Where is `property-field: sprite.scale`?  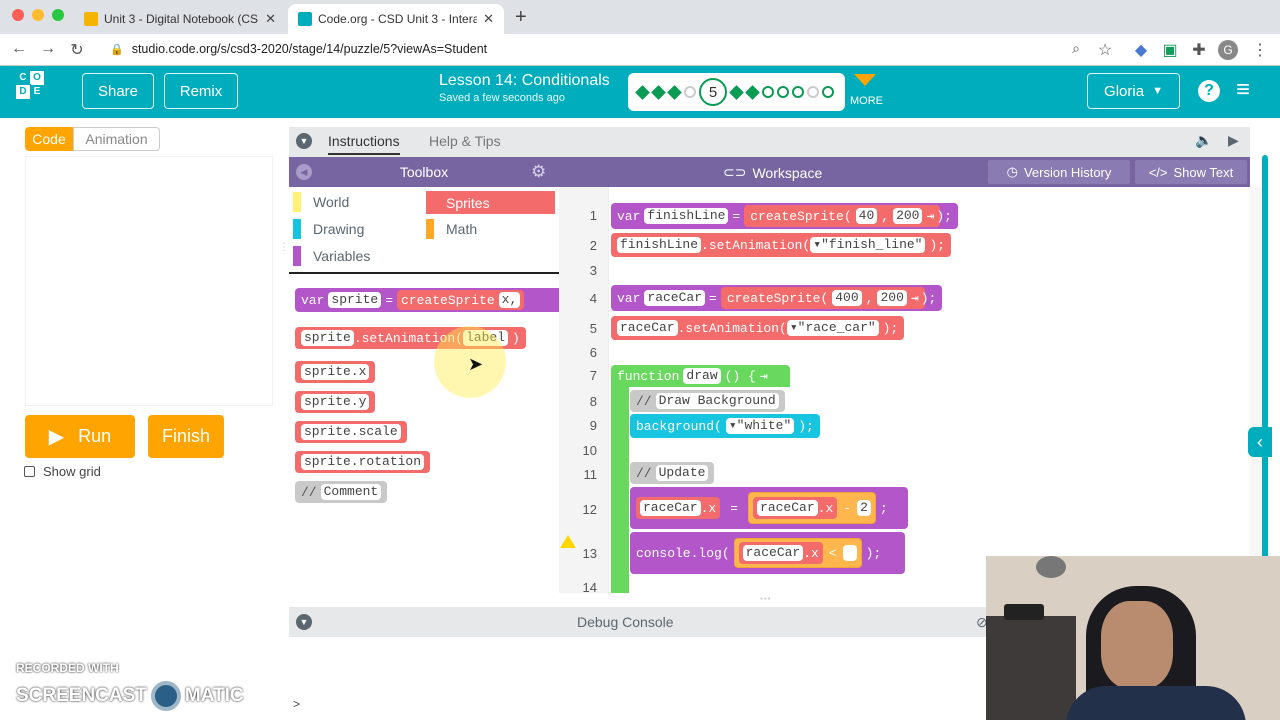
property-field: sprite.scale is located at coordinates (351, 432).